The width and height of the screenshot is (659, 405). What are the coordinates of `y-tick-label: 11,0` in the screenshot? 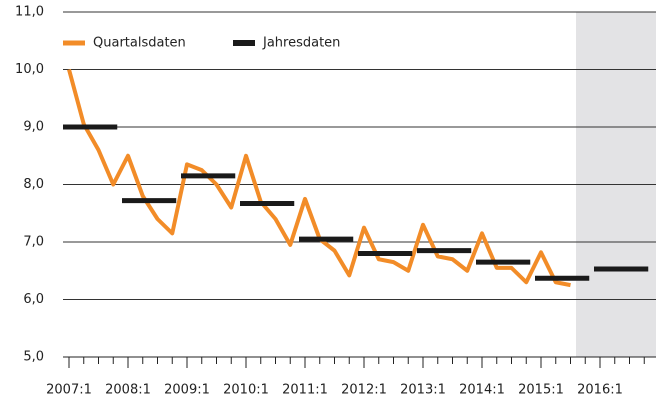 It's located at (29, 12).